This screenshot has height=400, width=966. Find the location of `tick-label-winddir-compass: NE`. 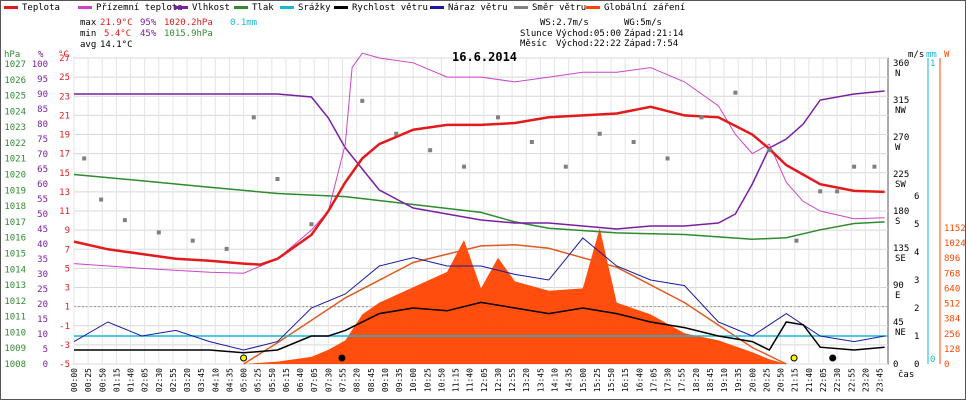

tick-label-winddir-compass: NE is located at coordinates (900, 333).